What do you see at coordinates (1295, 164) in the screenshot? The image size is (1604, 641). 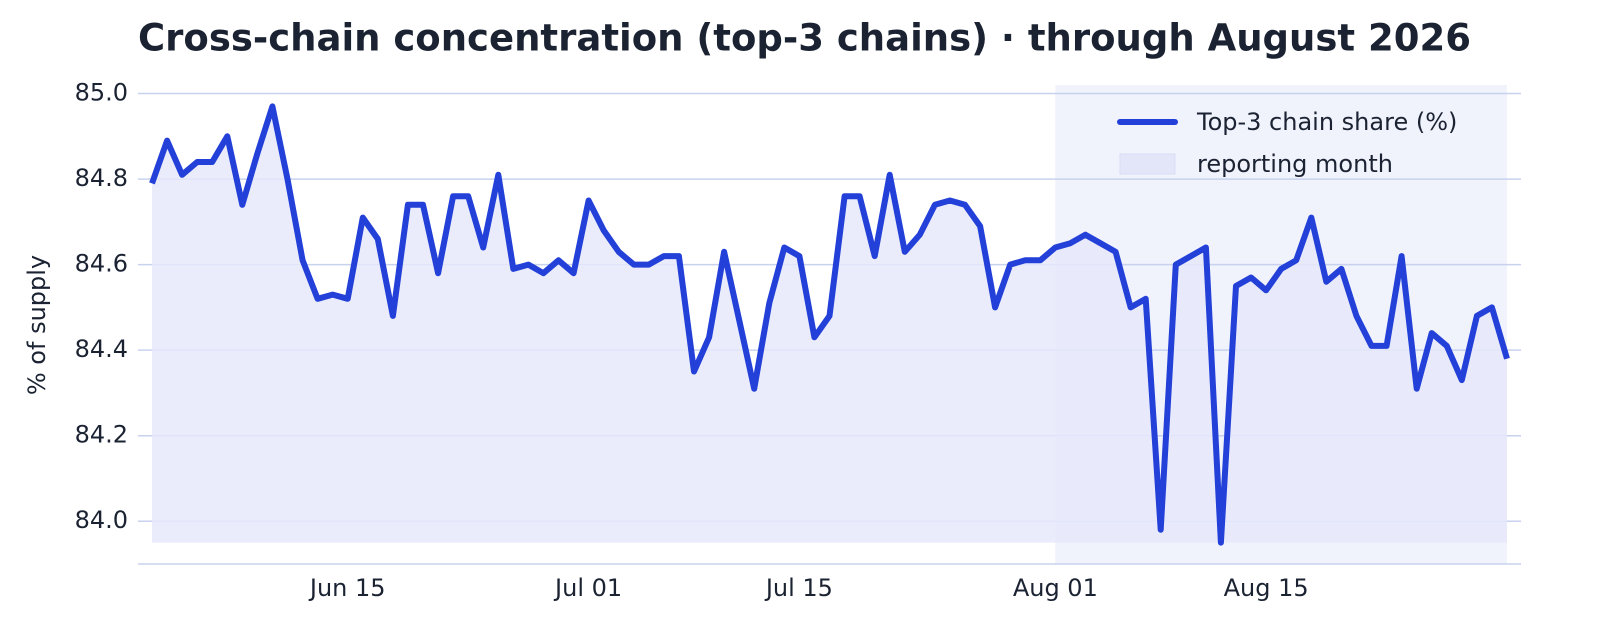 I see `legend-label: reporting month` at bounding box center [1295, 164].